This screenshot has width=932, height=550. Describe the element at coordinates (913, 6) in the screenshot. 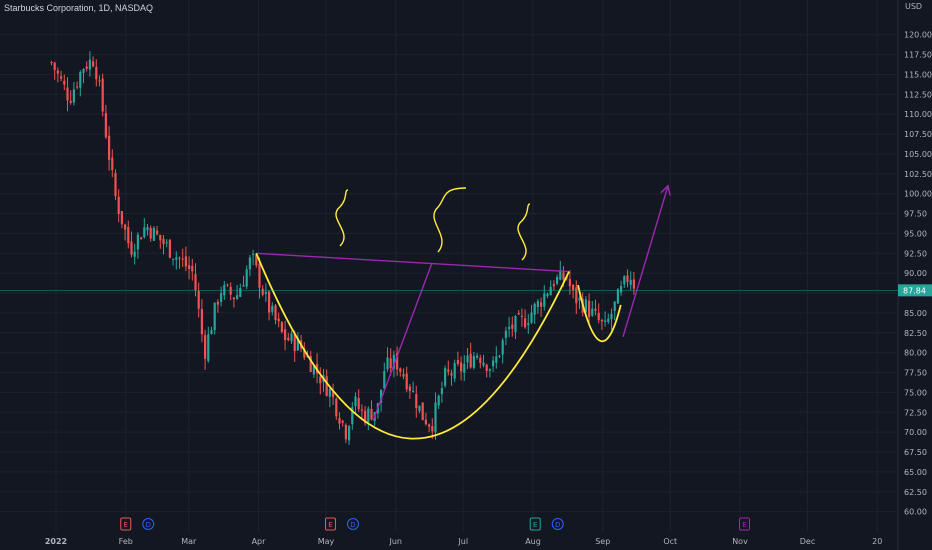

I see `price-axis-currency: USD` at that location.